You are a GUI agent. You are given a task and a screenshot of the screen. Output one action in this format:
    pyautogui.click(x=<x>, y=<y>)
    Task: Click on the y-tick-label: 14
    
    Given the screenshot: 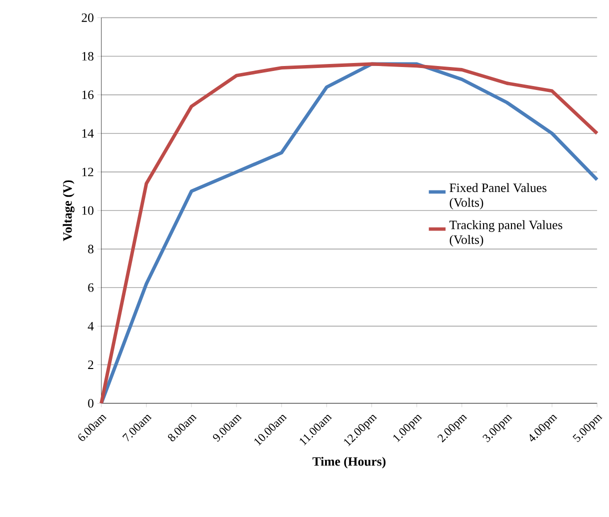 What is the action you would take?
    pyautogui.click(x=88, y=133)
    